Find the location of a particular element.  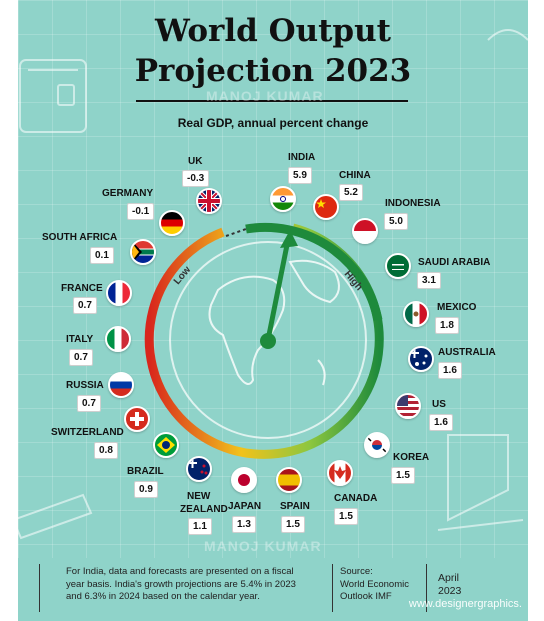

country-value: 3.1 is located at coordinates (429, 280).